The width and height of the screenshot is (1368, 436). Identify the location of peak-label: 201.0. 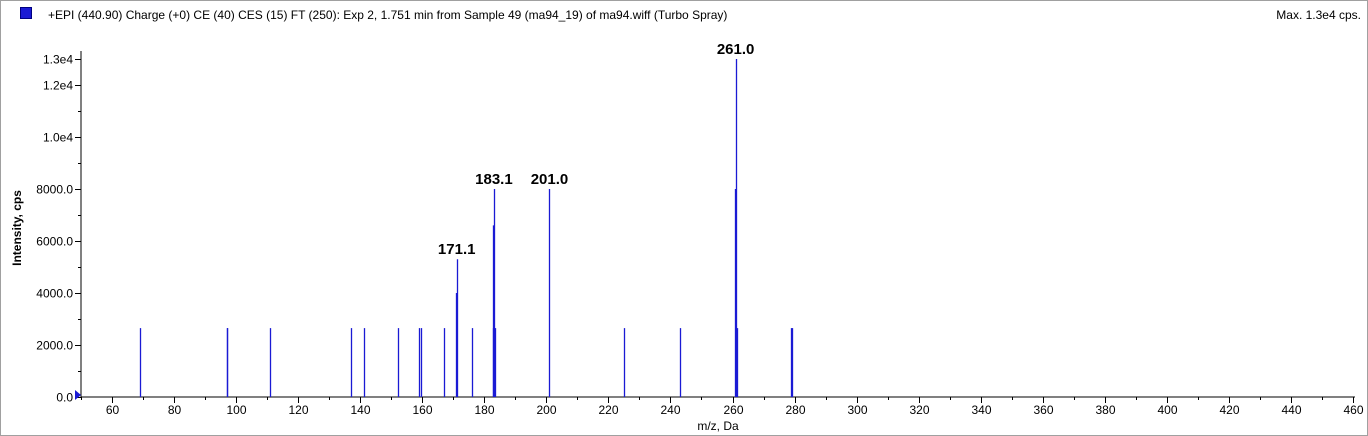
(550, 179).